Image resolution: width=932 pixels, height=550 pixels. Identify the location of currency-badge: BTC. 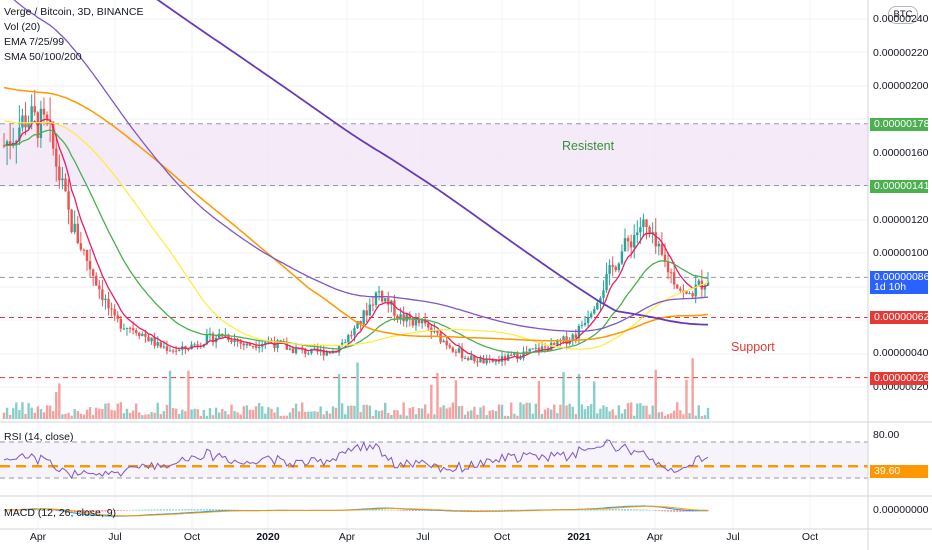
(903, 15).